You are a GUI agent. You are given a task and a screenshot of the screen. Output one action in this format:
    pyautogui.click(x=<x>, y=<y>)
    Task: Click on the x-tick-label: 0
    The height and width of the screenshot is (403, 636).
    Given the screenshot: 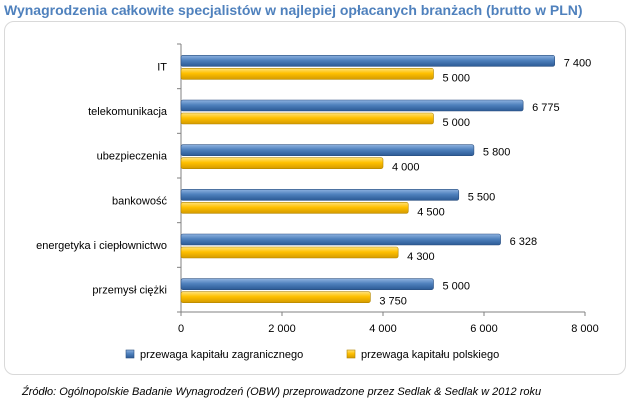 What is the action you would take?
    pyautogui.click(x=181, y=329)
    